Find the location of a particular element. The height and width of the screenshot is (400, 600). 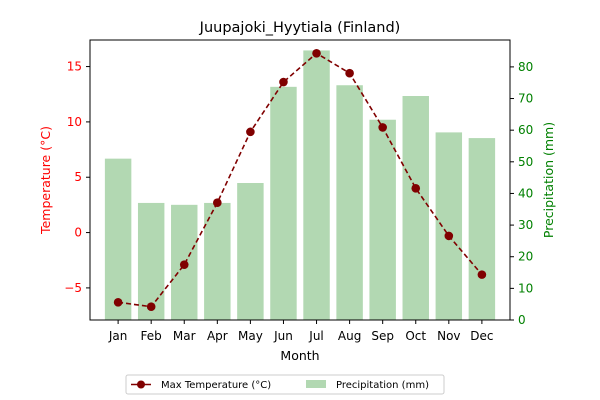

temp-point-dec is located at coordinates (482, 274).